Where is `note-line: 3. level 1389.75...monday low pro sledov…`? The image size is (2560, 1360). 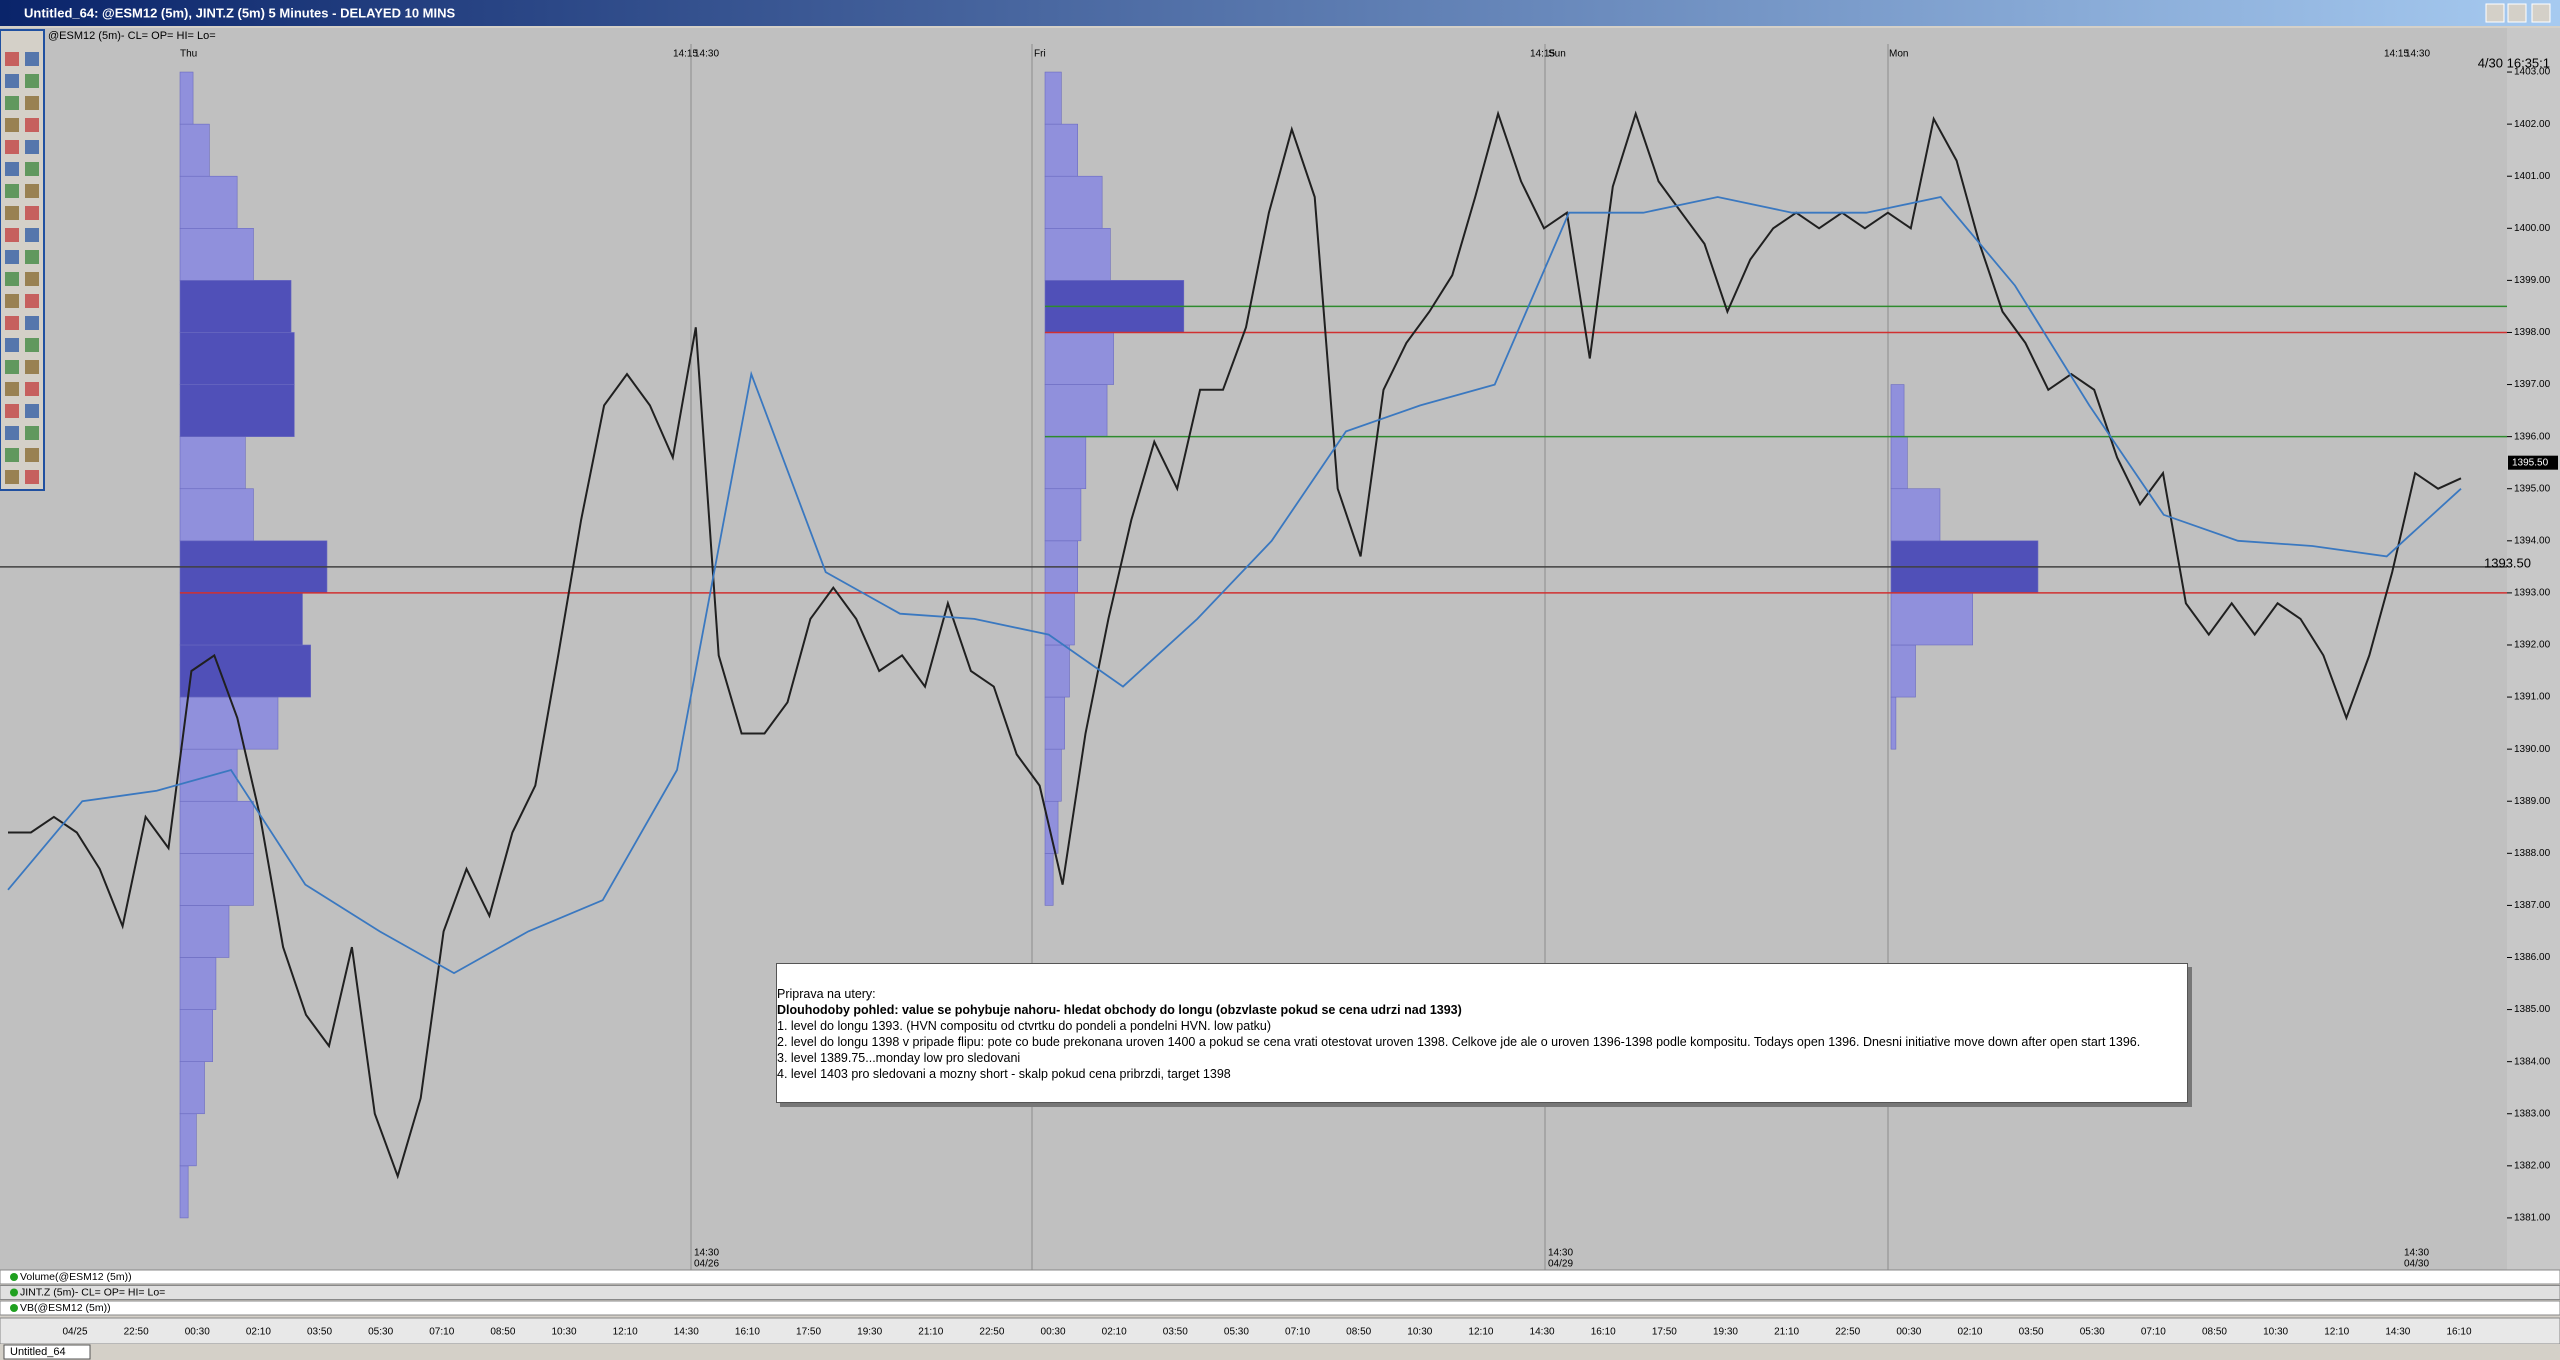
note-line: 3. level 1389.75...monday low pro sledov… is located at coordinates (899, 1058).